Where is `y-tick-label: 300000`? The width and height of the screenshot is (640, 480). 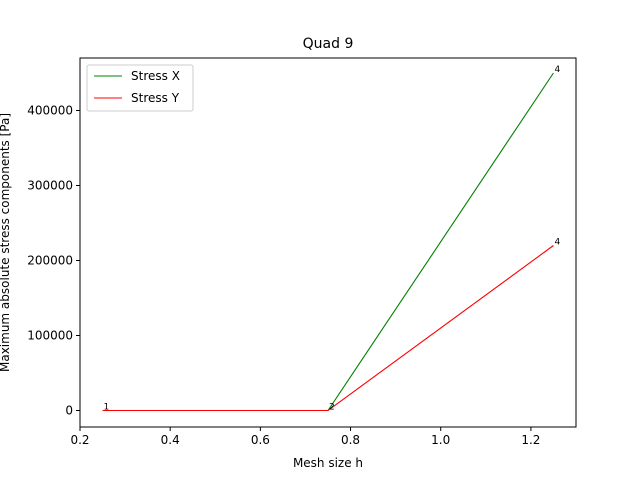
y-tick-label: 300000 is located at coordinates (50, 186).